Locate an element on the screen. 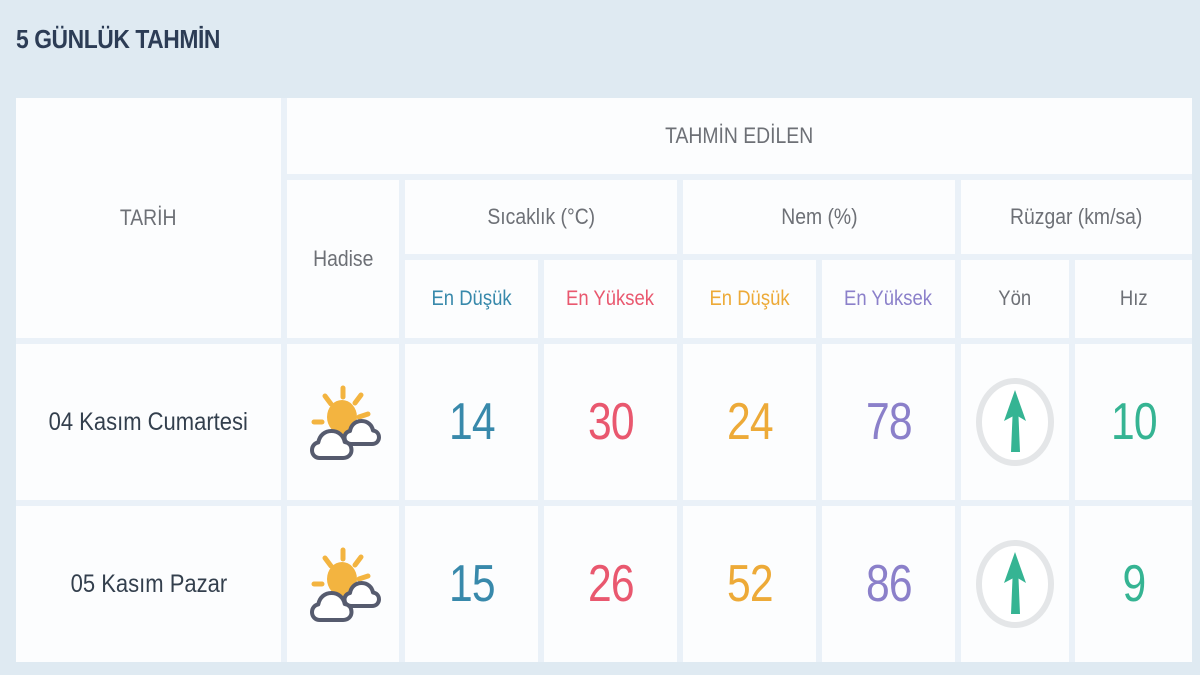 The image size is (1200, 675). header-condition: Hadise is located at coordinates (343, 259).